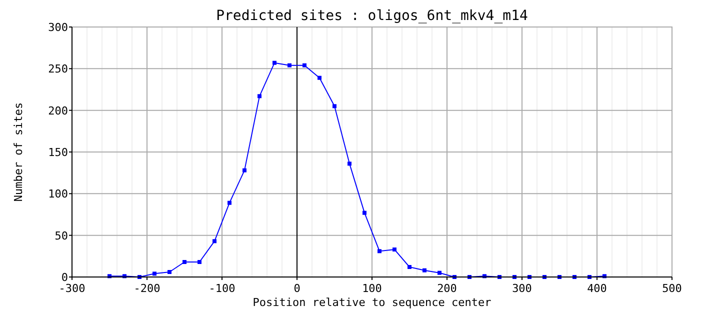  Describe the element at coordinates (372, 288) in the screenshot. I see `x-tick-label: 100` at that location.